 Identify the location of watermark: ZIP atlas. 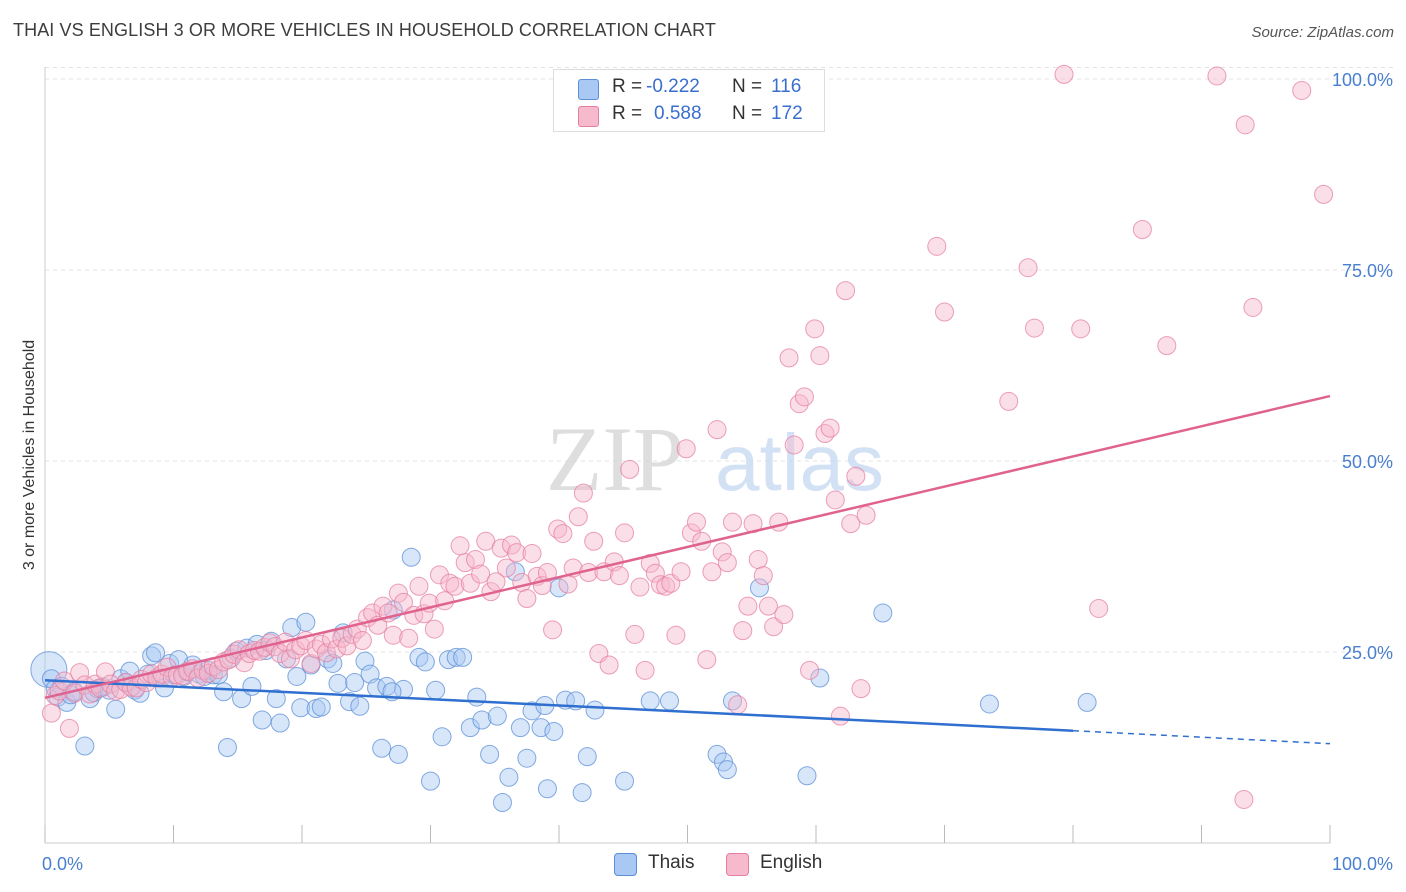
(715, 459).